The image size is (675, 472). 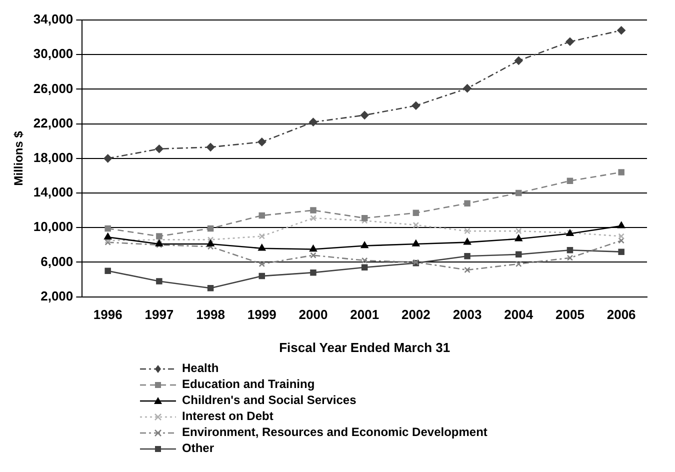 I want to click on legend-label: Children's and Social Services, so click(x=269, y=400).